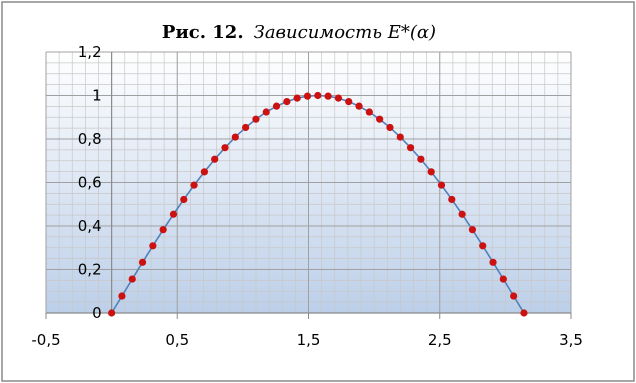 The image size is (636, 383). I want to click on x-tick-label: 1,5, so click(309, 340).